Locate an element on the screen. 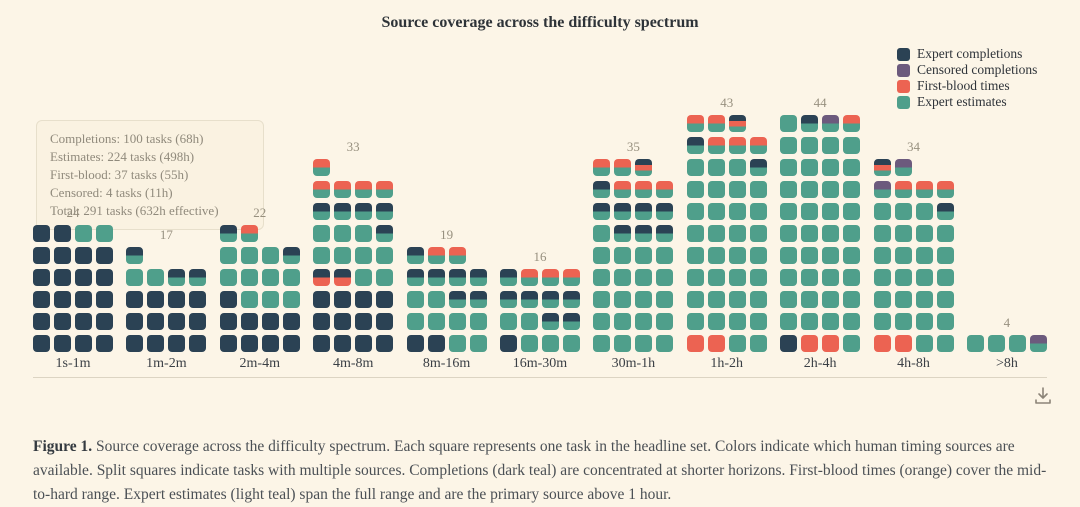  download-icon is located at coordinates (1043, 396).